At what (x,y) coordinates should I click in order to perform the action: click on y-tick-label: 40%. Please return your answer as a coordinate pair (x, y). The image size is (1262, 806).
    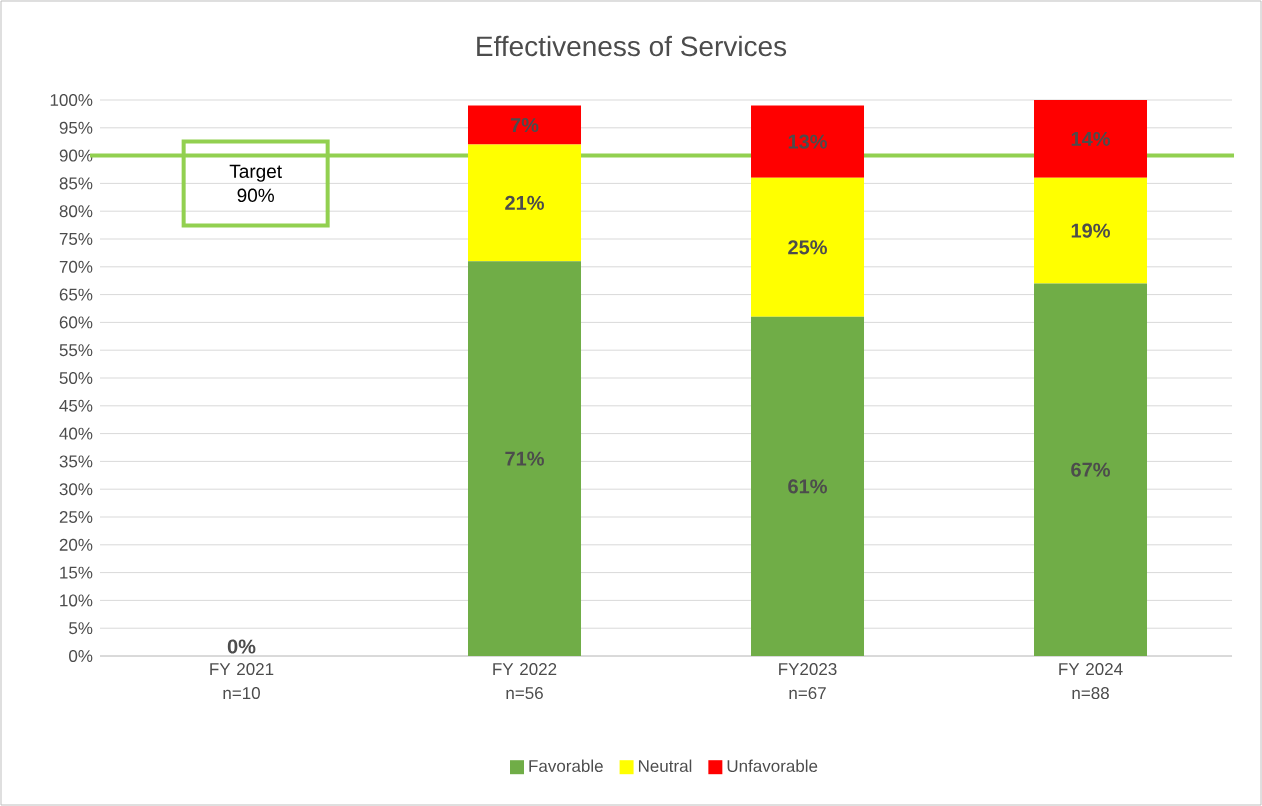
    Looking at the image, I should click on (76, 433).